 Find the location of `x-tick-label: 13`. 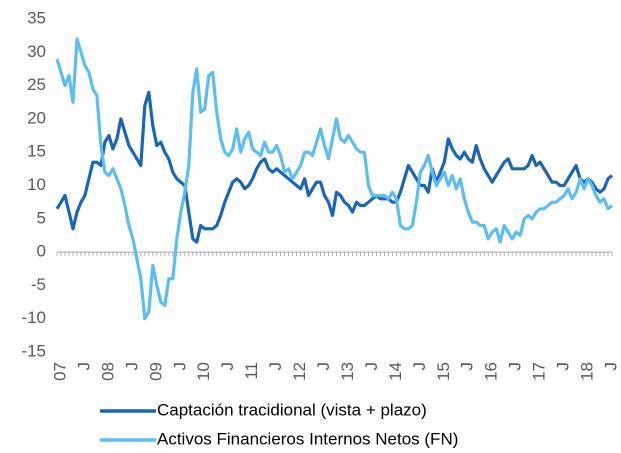

x-tick-label: 13 is located at coordinates (347, 371).